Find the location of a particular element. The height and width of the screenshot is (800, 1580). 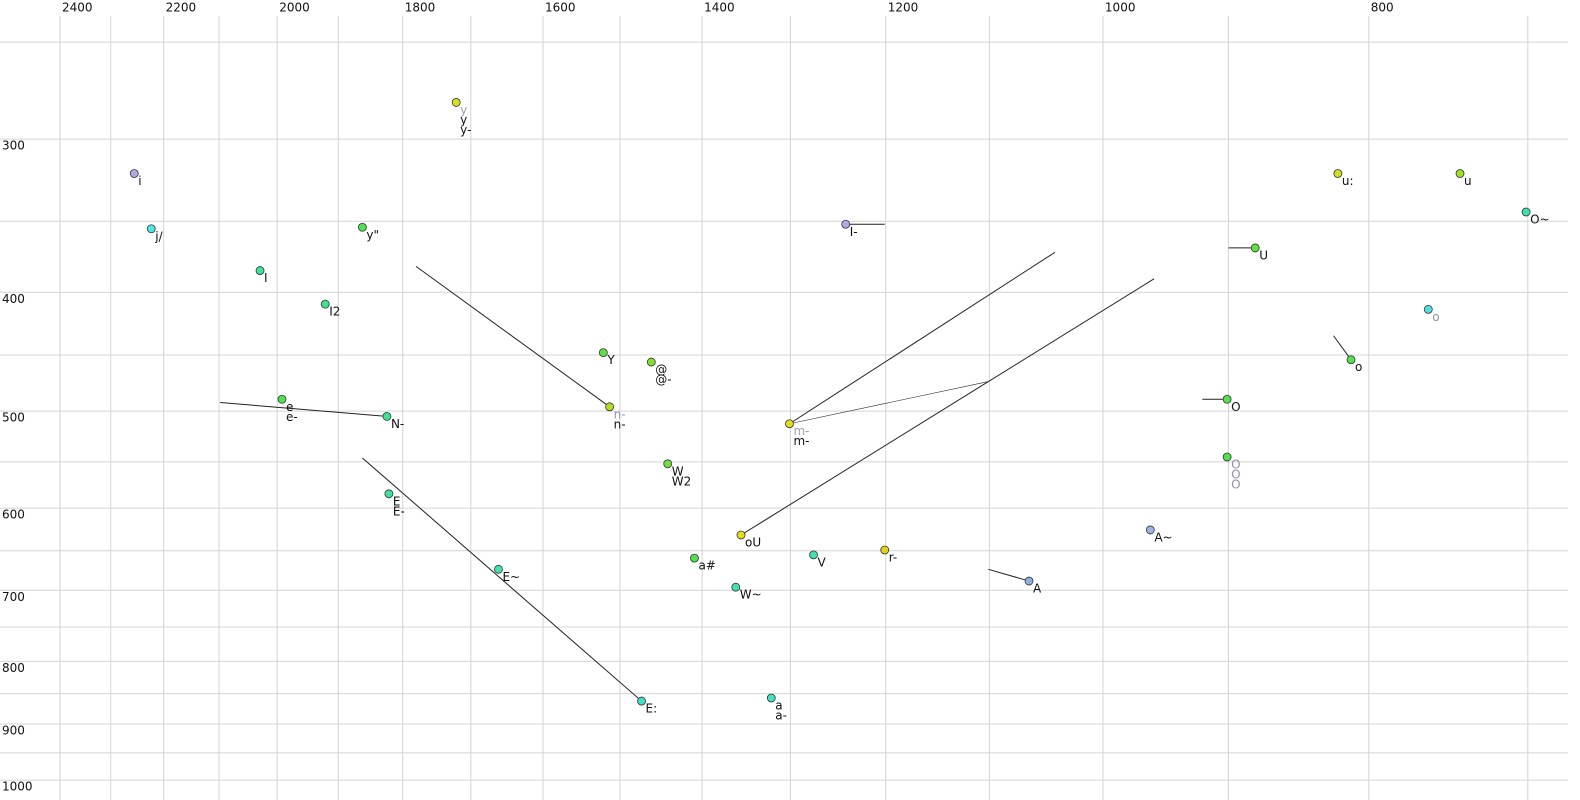

point-label: y" is located at coordinates (372, 235).